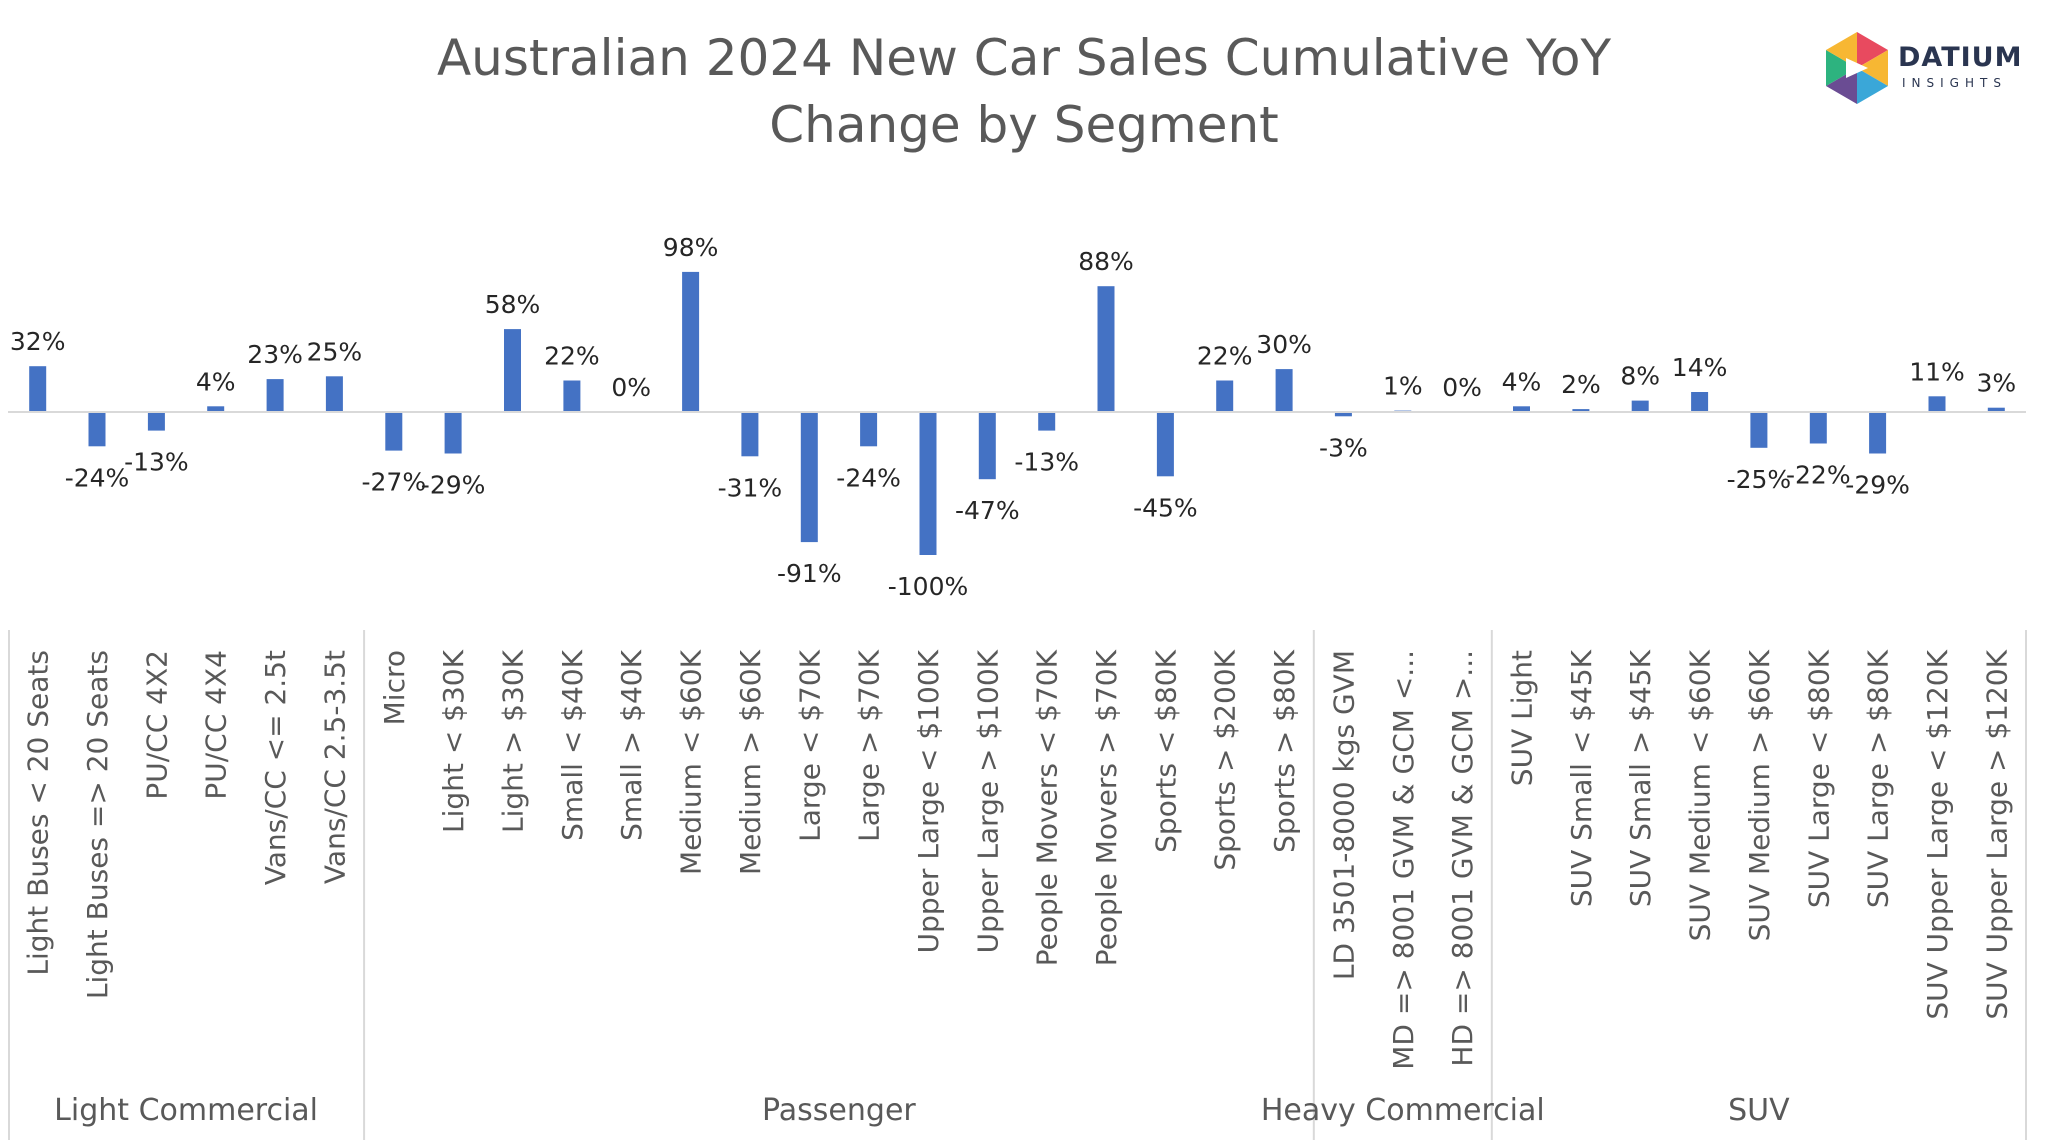  I want to click on data-label: 98%, so click(691, 247).